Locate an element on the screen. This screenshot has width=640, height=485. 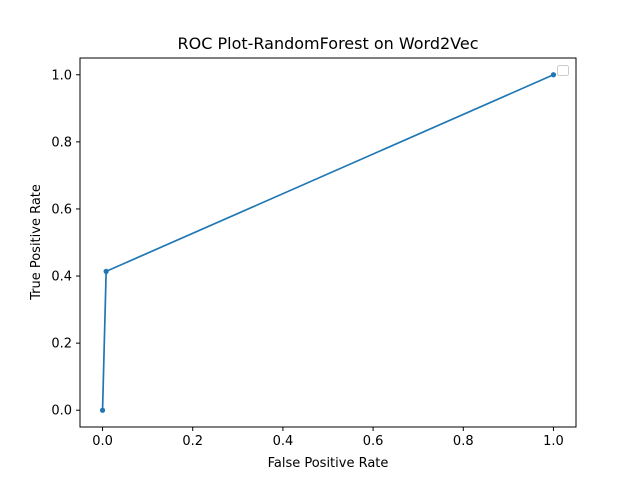
x-tick-label: 0.0 is located at coordinates (102, 441).